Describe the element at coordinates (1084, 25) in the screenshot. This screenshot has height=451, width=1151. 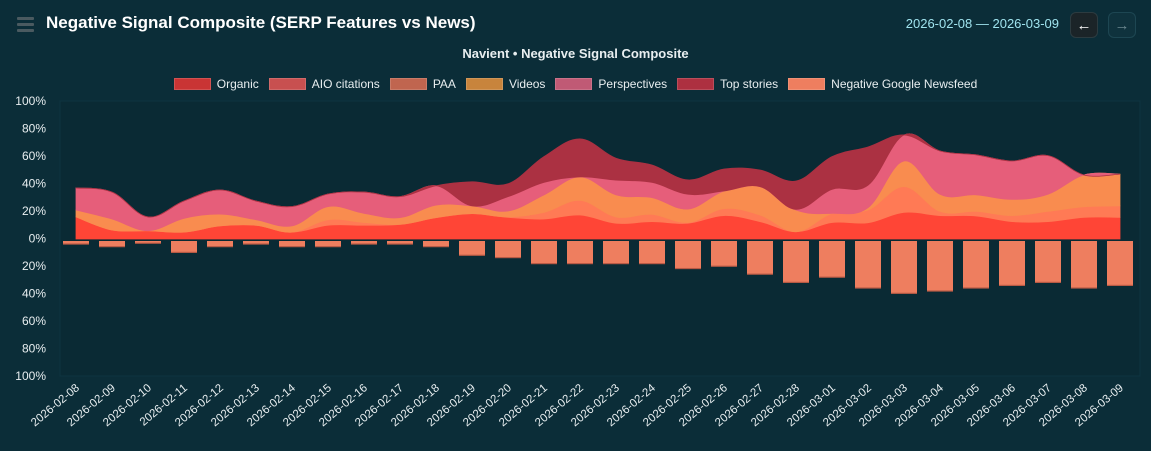
I see `prev-period-button: ←` at that location.